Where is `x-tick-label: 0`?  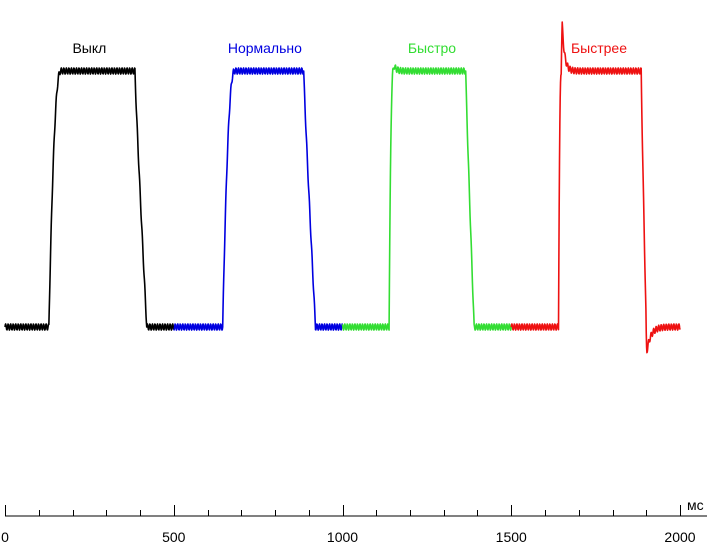 x-tick-label: 0 is located at coordinates (5, 536).